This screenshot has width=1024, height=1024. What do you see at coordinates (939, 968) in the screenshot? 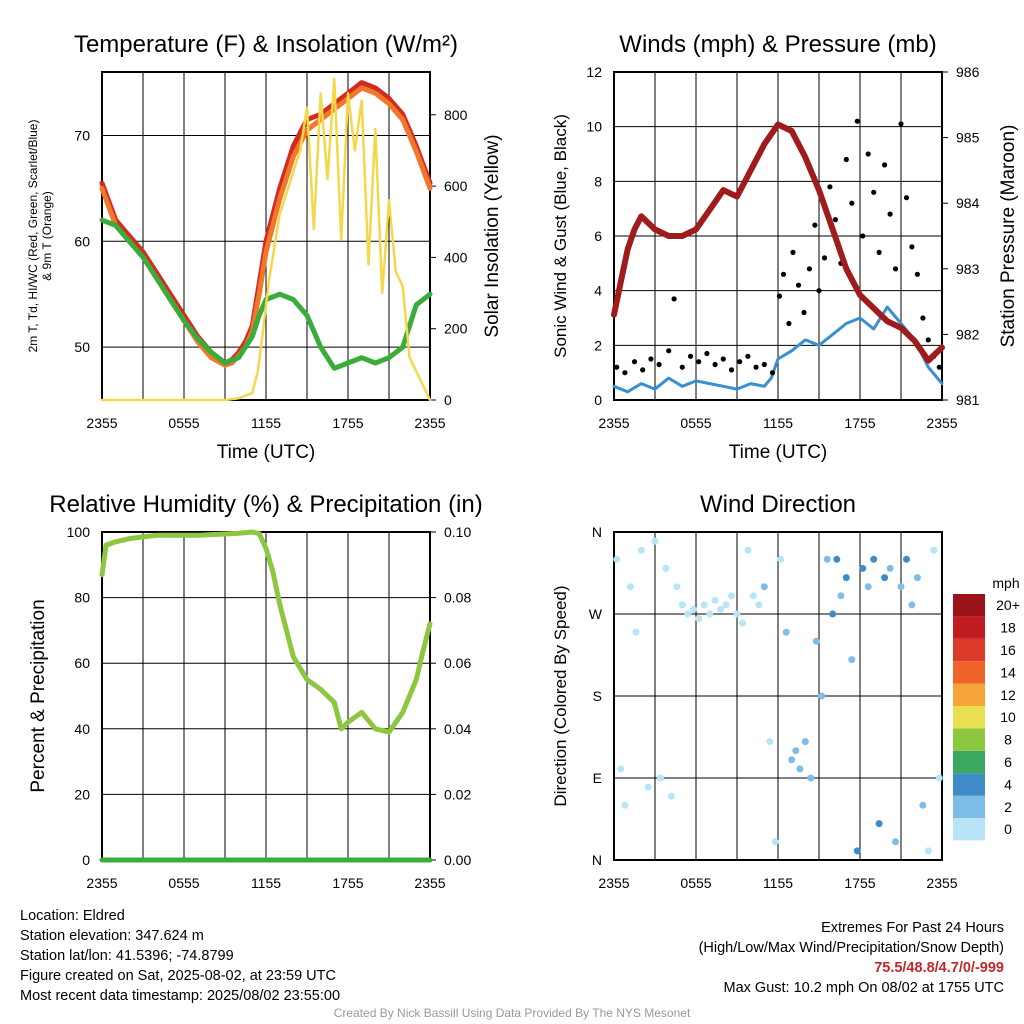
I see `extremes-values: 75.5/48.8/4.7/0/-999` at bounding box center [939, 968].